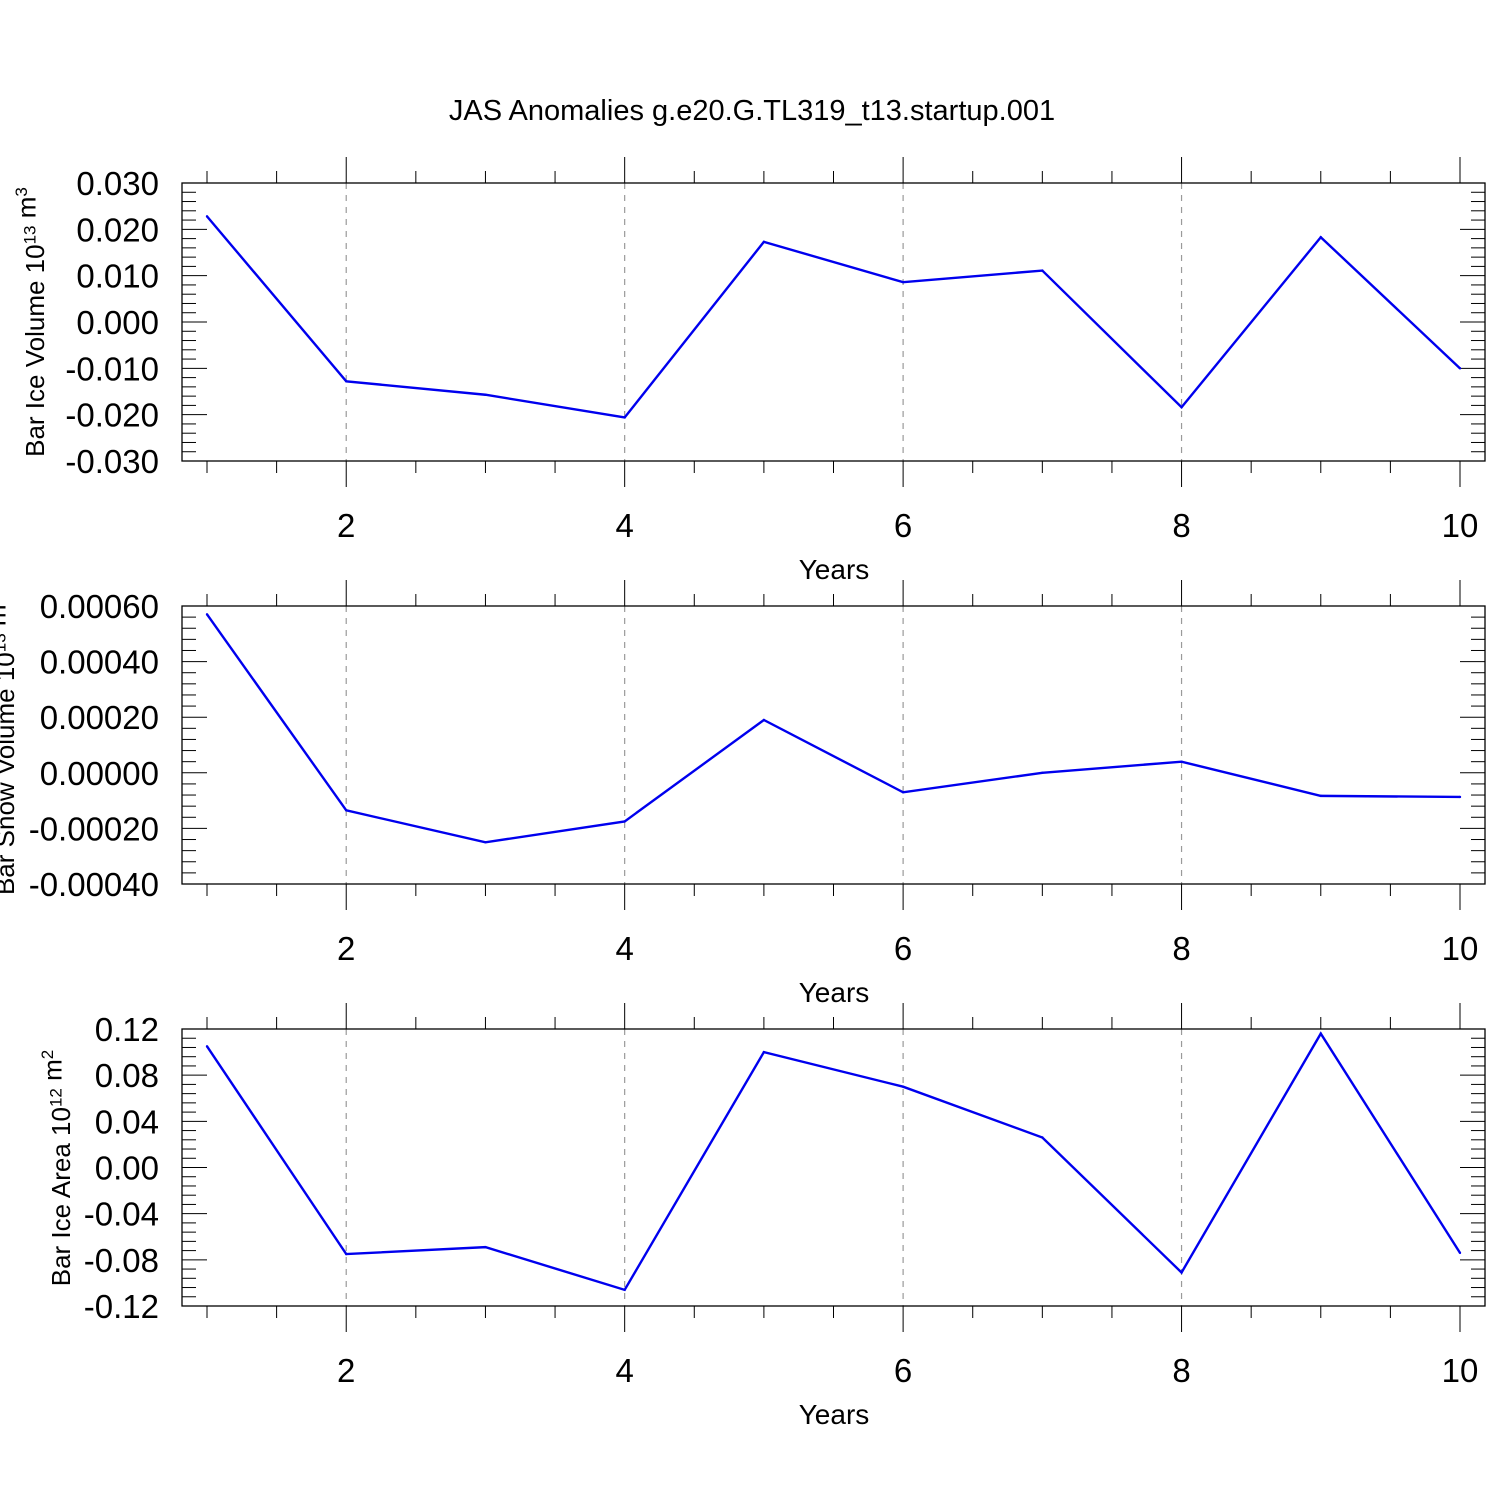 This screenshot has height=1500, width=1500. I want to click on ice-area-xlabel: Years, so click(834, 1414).